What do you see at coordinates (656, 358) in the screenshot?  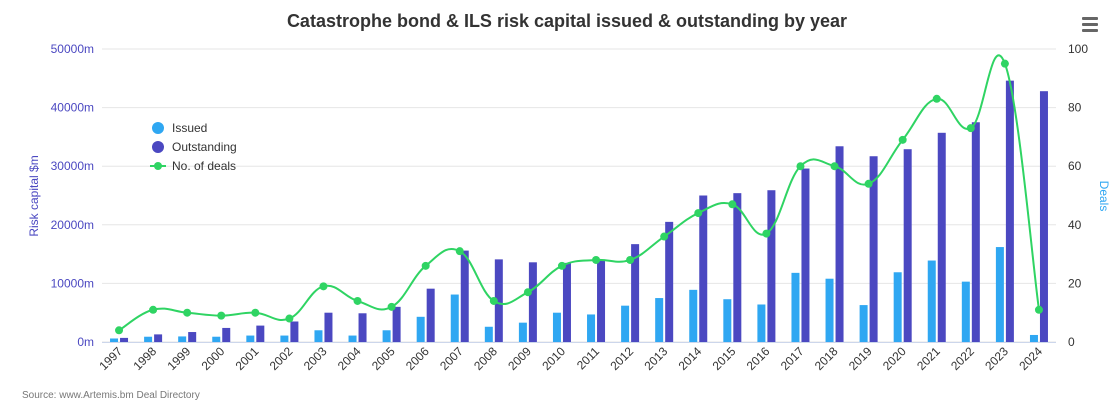 I see `x-axis-tick-label: 2013` at bounding box center [656, 358].